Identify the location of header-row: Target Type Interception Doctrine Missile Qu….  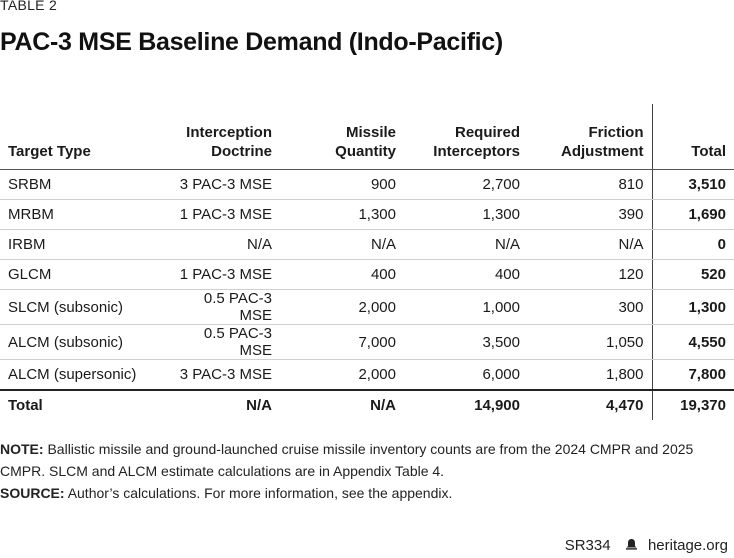
(367, 137).